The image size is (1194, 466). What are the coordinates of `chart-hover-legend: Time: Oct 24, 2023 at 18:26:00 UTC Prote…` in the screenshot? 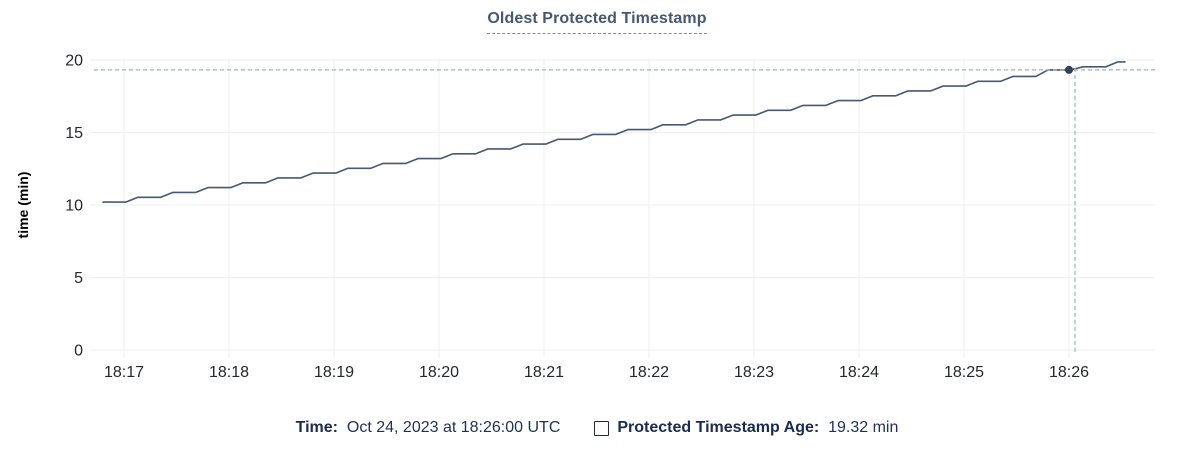 It's located at (597, 428).